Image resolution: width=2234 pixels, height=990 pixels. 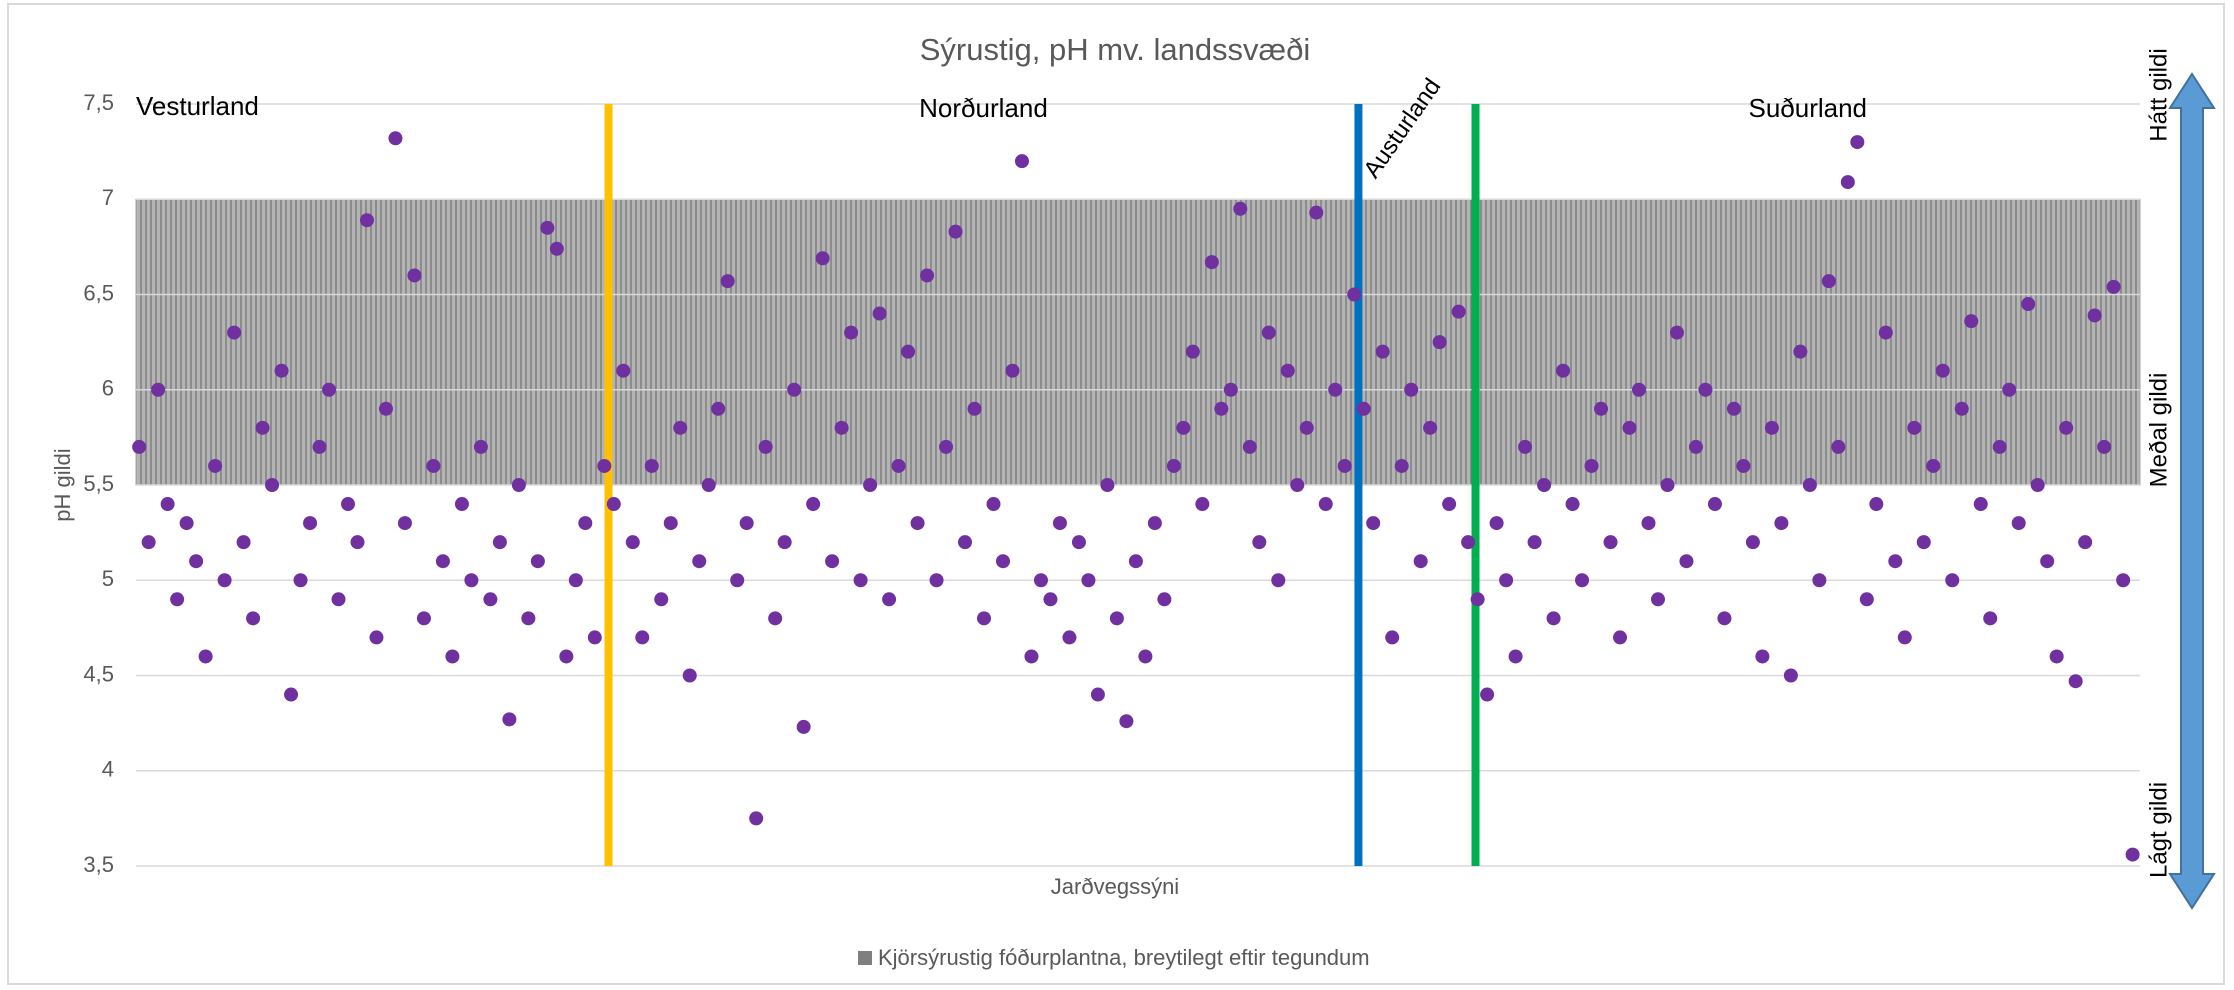 I want to click on side-label: Hátt gildi, so click(x=2158, y=94).